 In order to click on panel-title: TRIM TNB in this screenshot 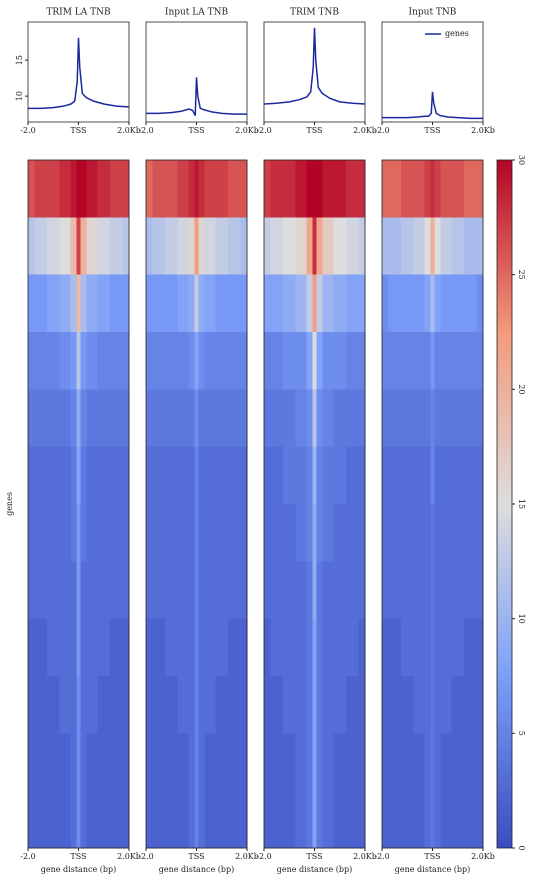, I will do `click(314, 13)`.